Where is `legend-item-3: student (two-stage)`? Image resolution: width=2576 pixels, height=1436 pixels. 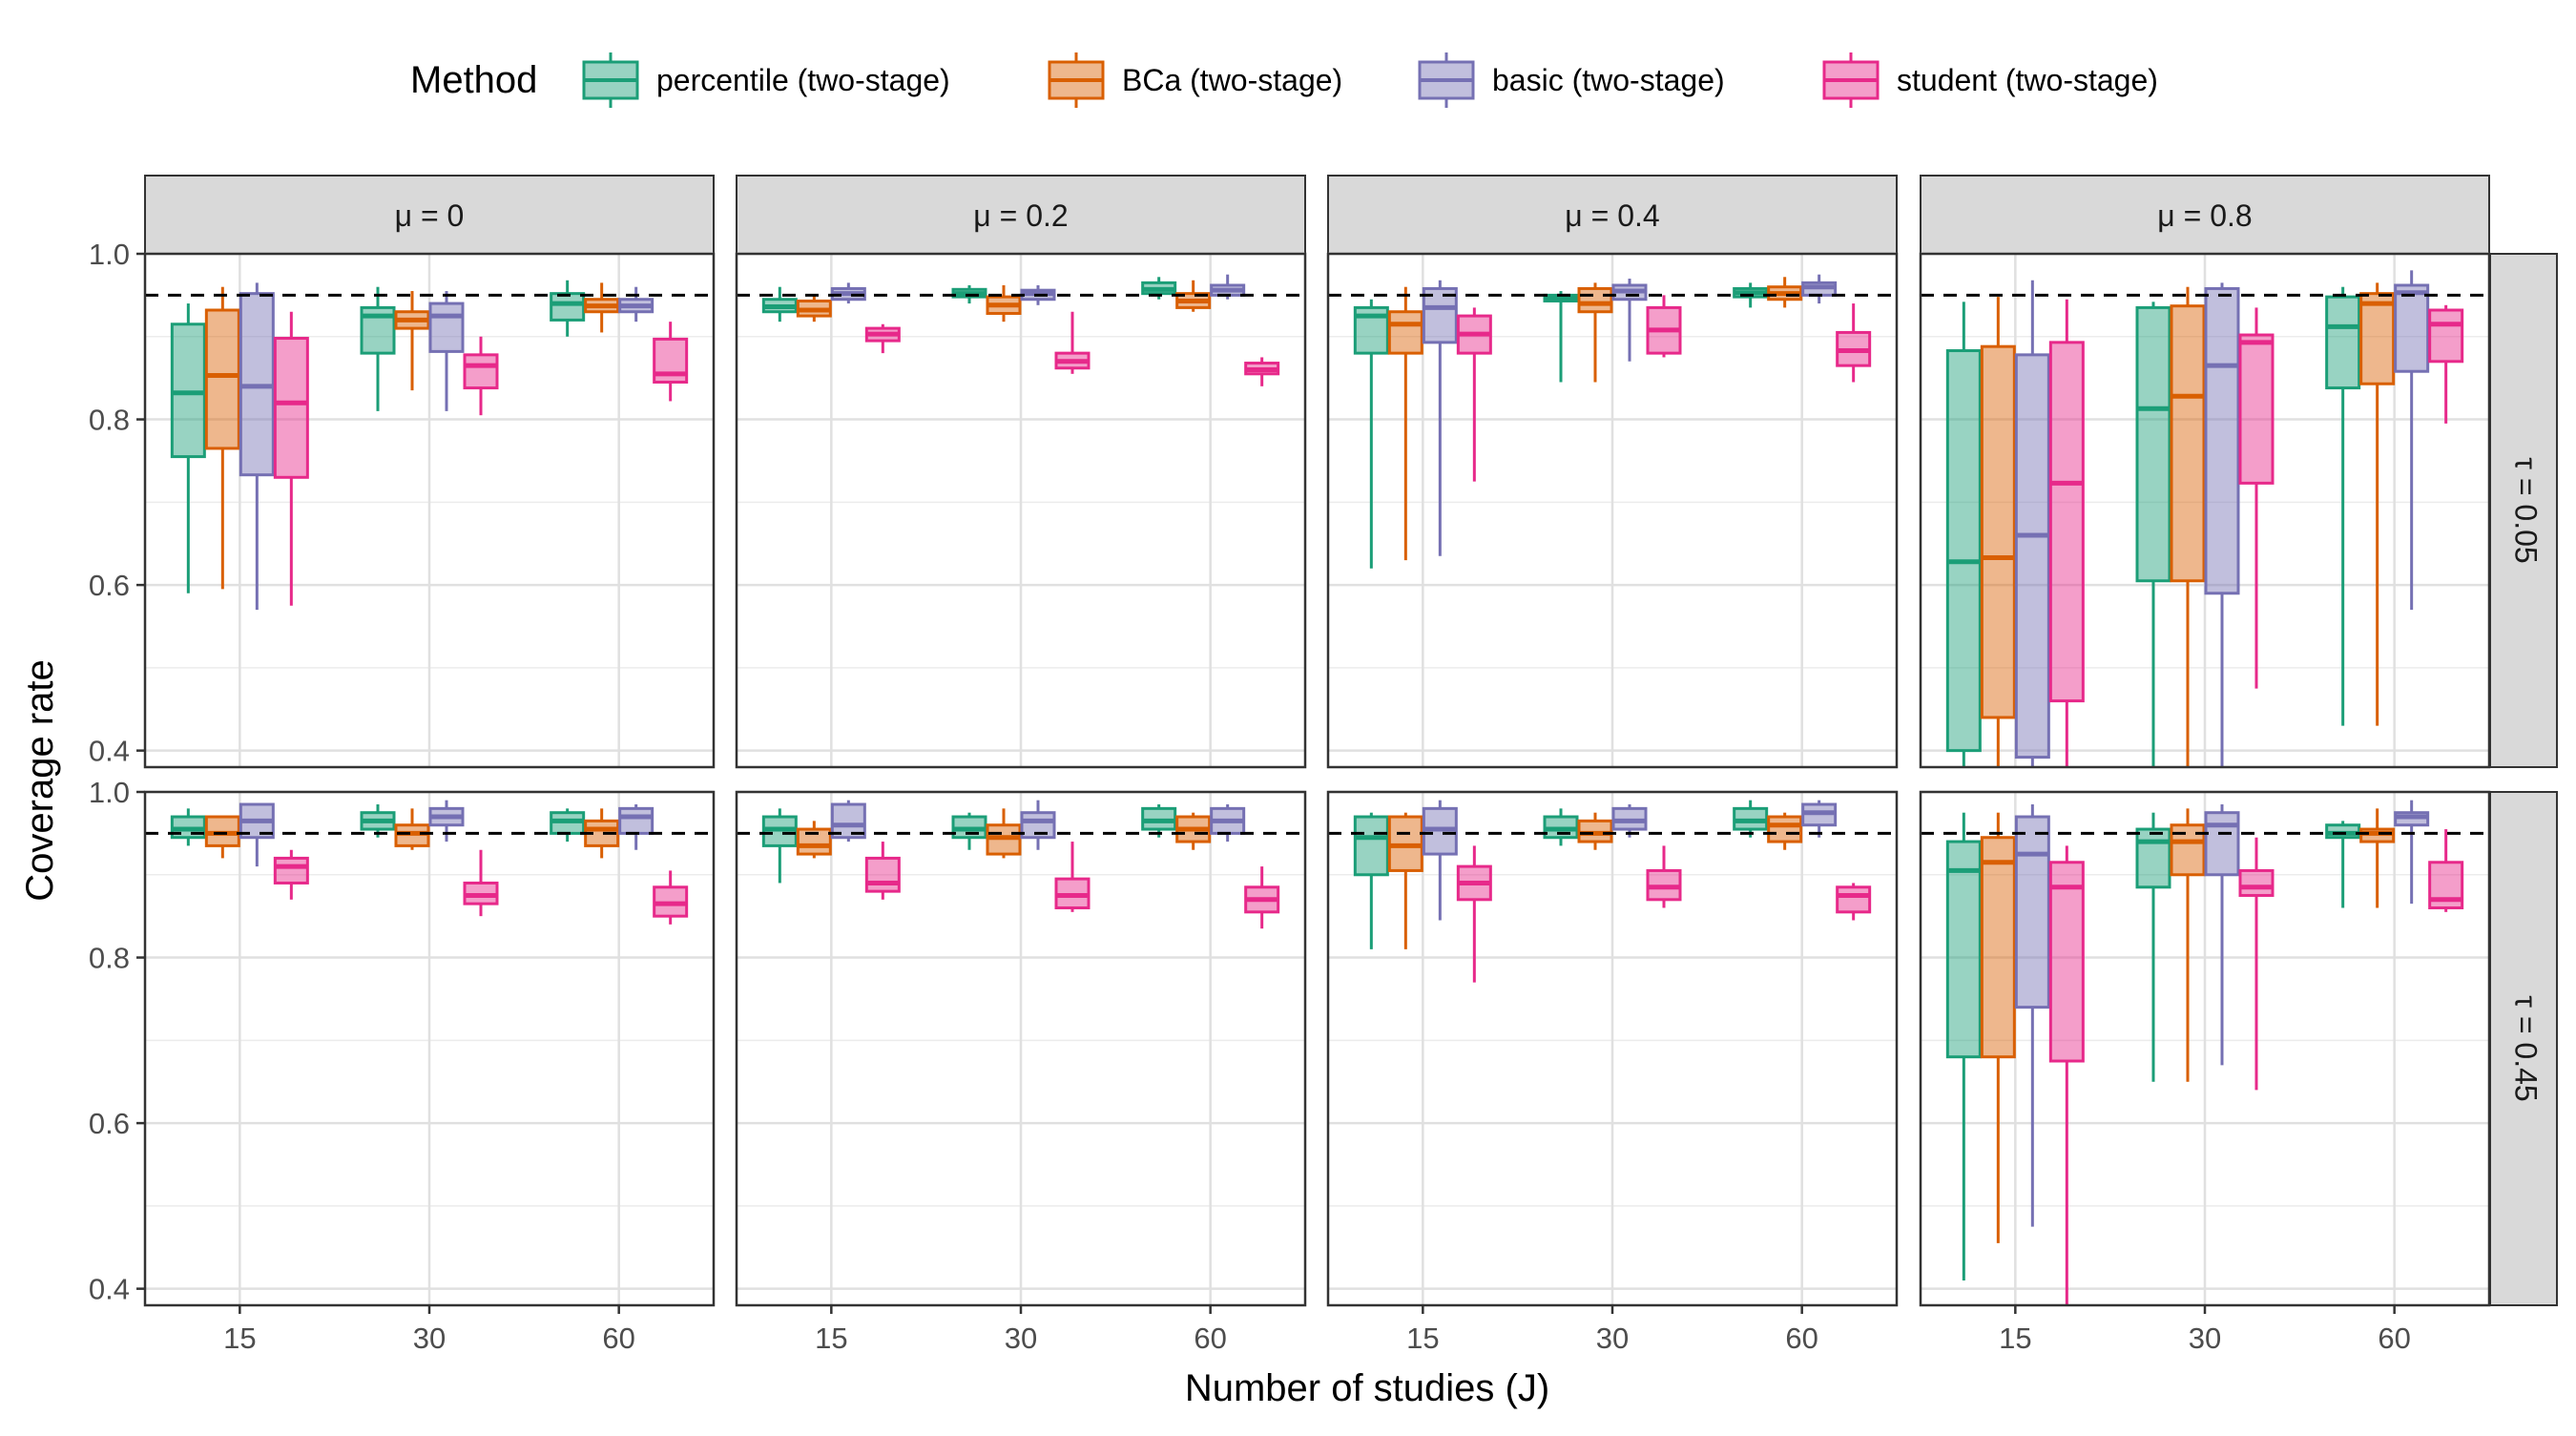
legend-item-3: student (two-stage) is located at coordinates (1990, 80).